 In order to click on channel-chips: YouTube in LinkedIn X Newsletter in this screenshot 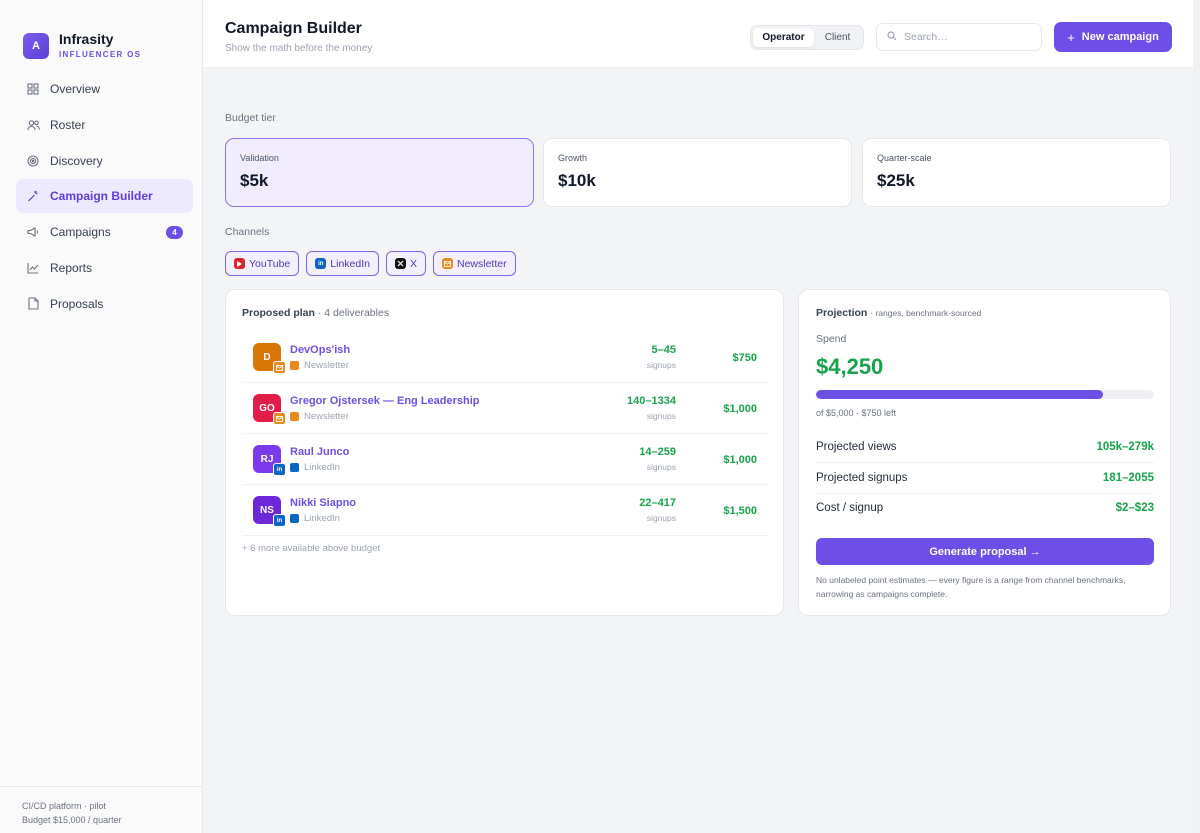, I will do `click(374, 263)`.